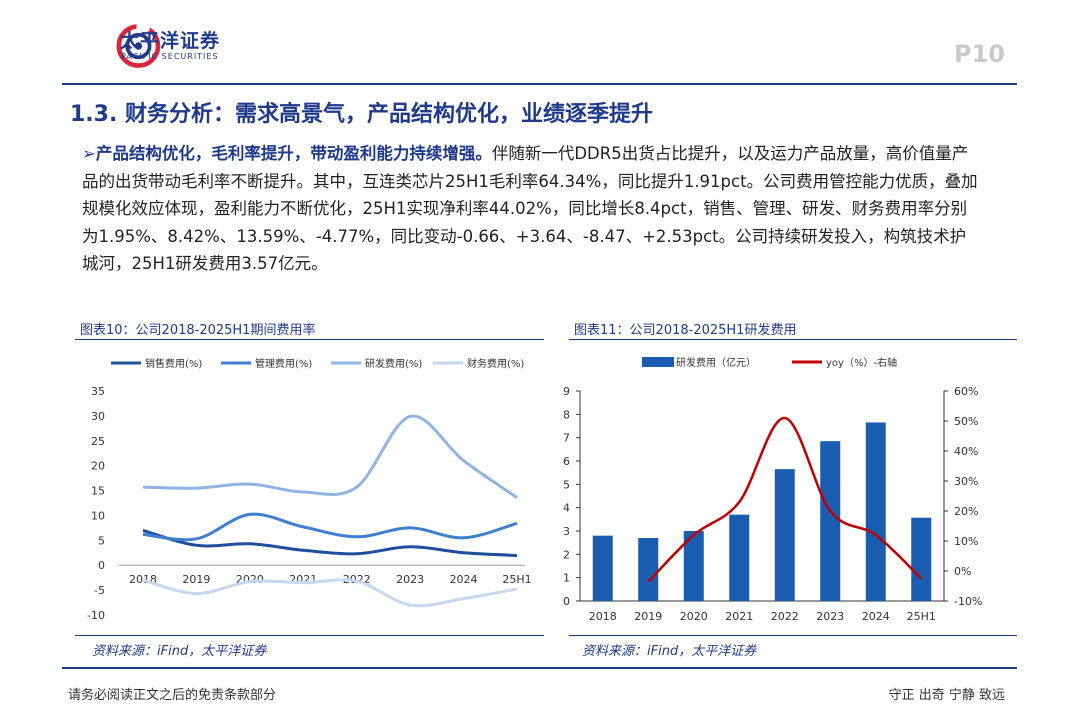 The height and width of the screenshot is (722, 1080). I want to click on figure10-bottom-rule, so click(309, 635).